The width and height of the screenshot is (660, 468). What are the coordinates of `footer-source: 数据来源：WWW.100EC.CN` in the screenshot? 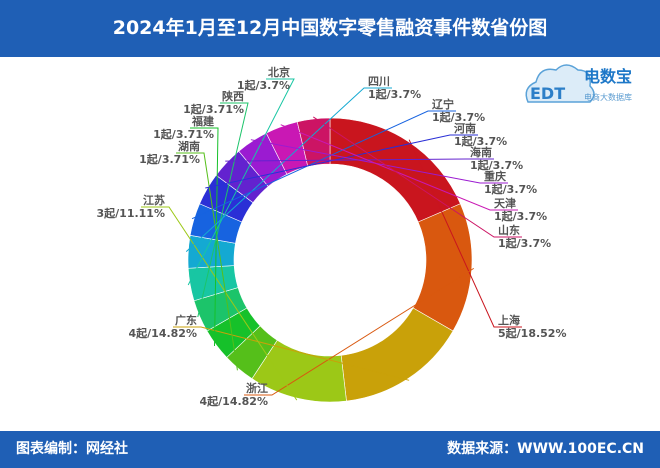 It's located at (545, 449).